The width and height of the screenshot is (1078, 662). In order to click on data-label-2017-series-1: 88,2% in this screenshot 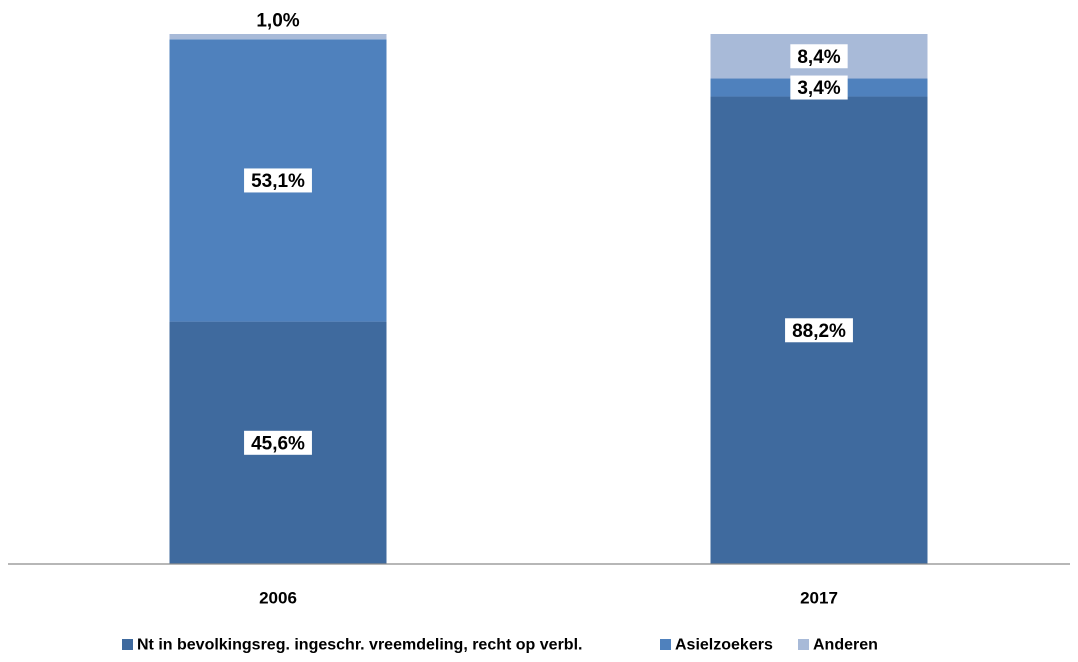, I will do `click(819, 330)`.